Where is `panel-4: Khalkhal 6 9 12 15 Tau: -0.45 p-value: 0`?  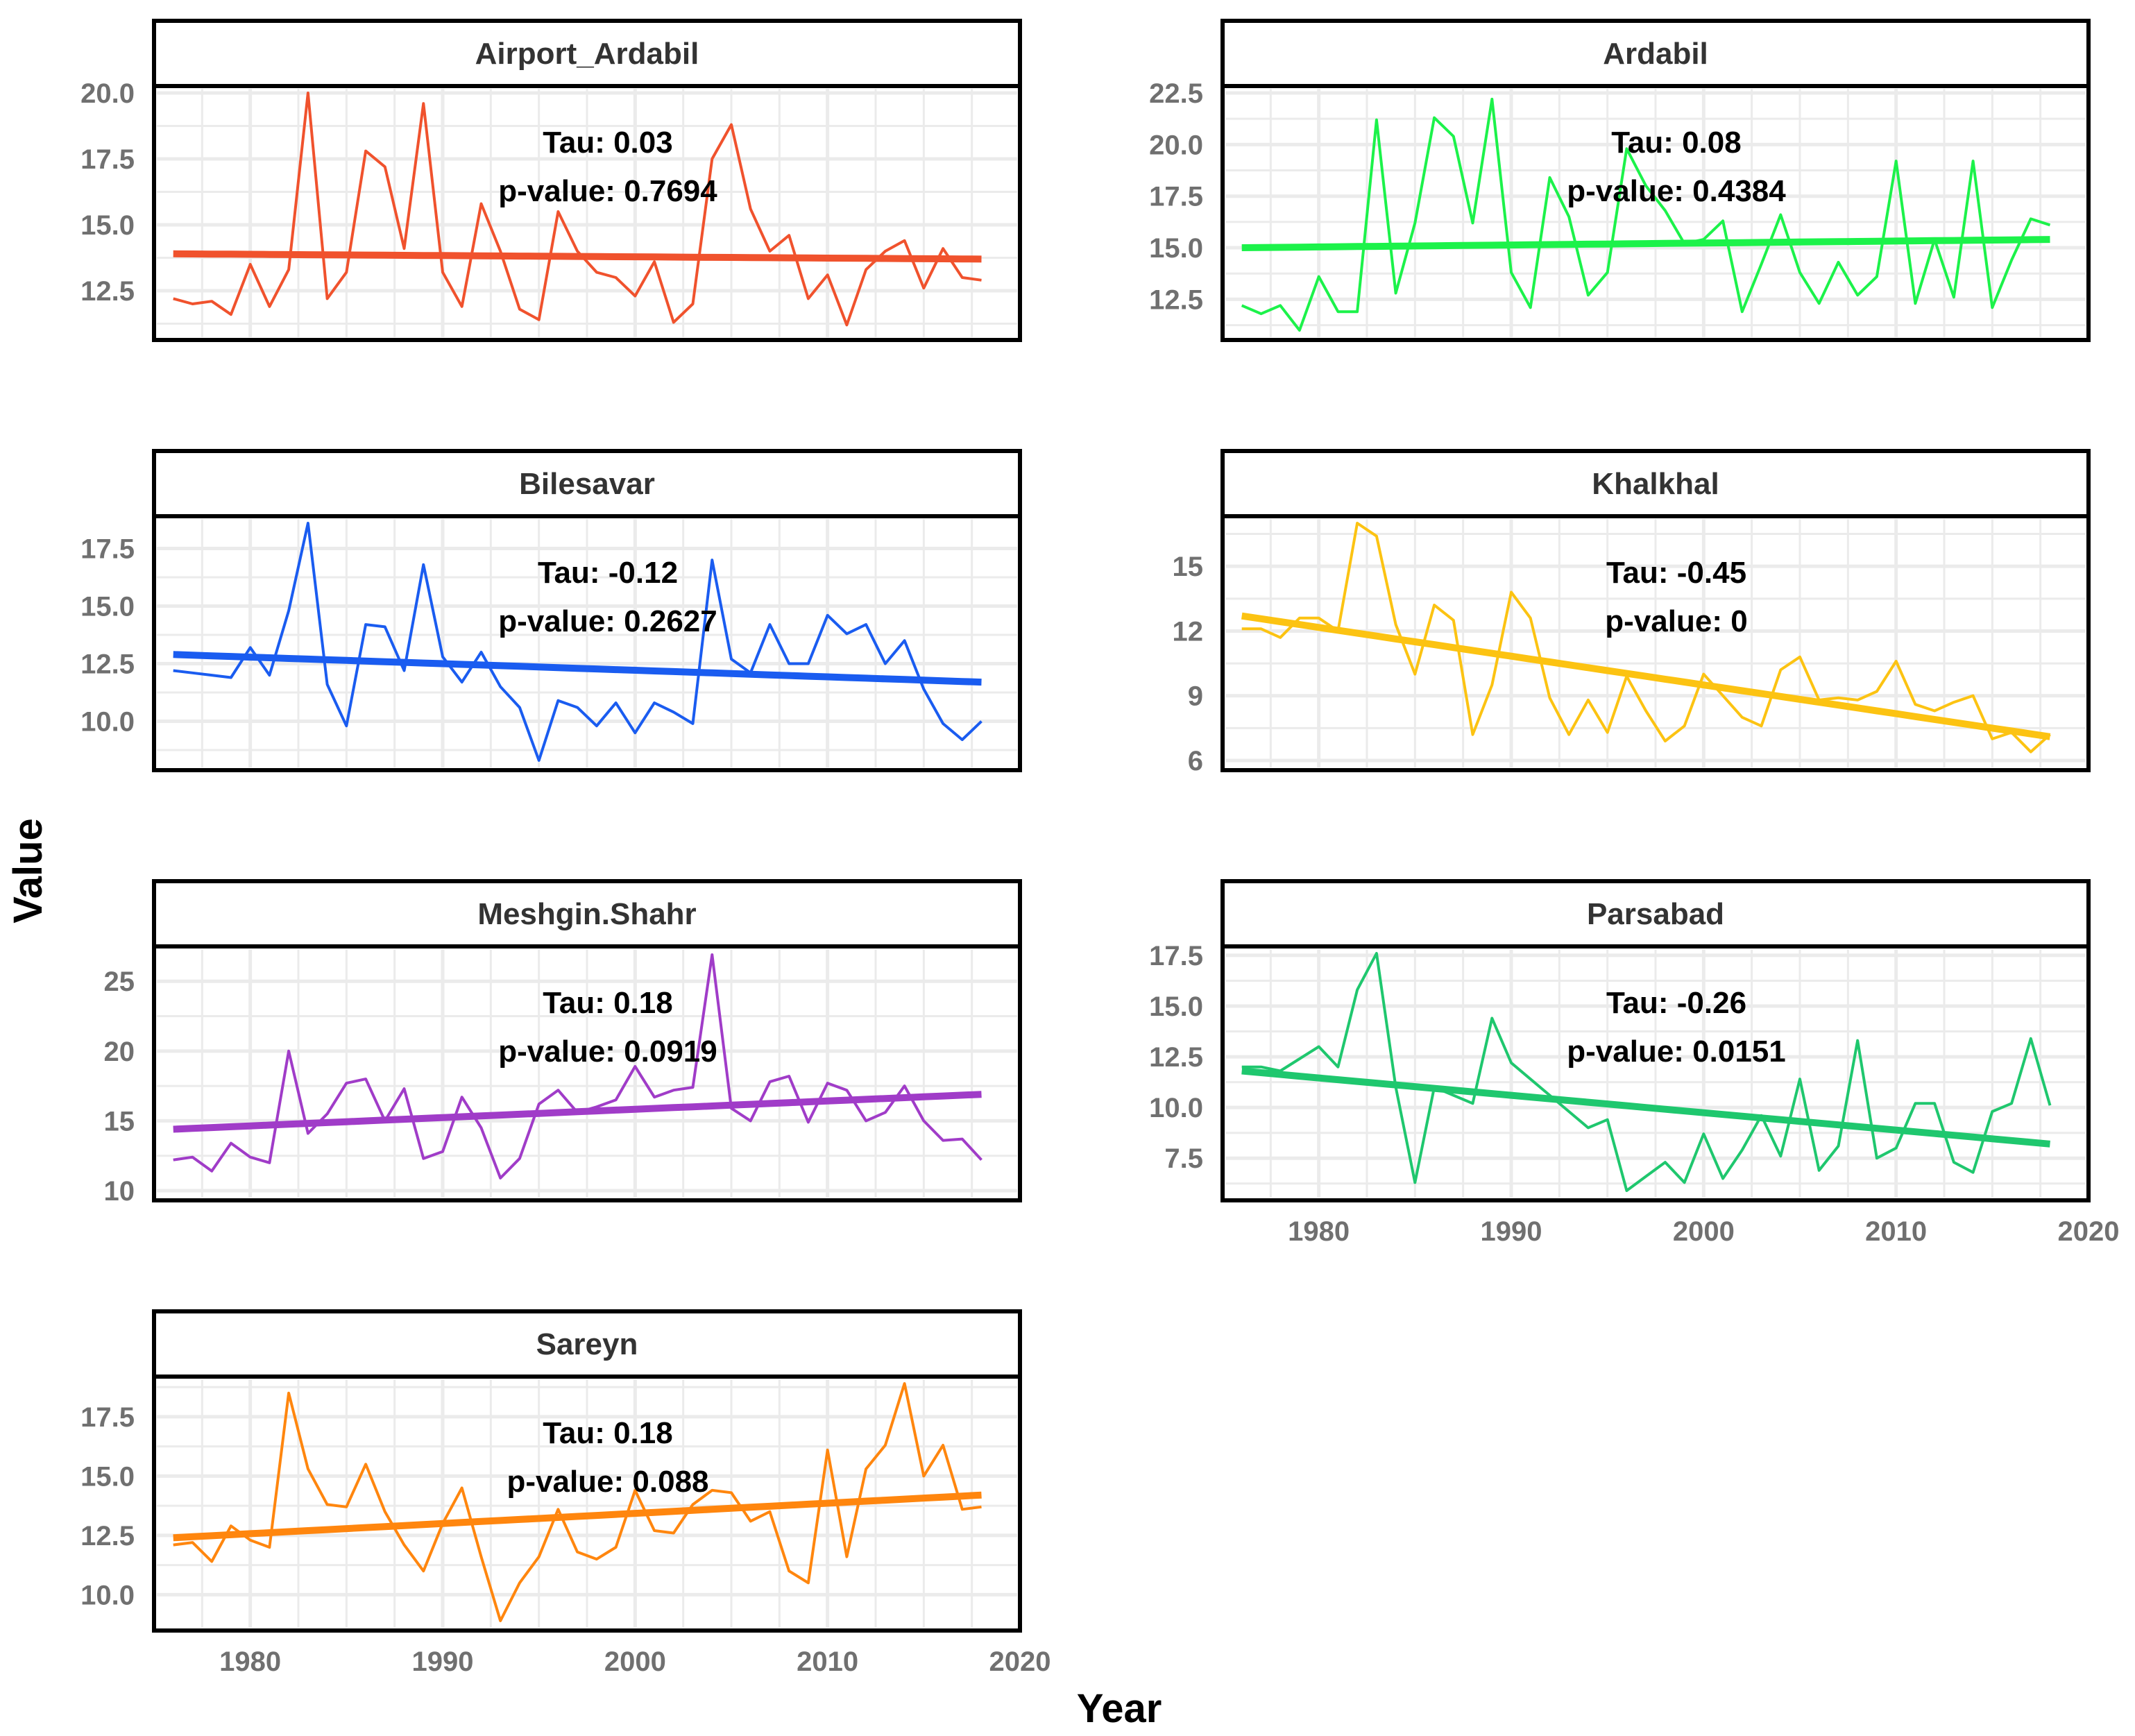 panel-4: Khalkhal 6 9 12 15 Tau: -0.45 p-value: 0 is located at coordinates (1632, 612).